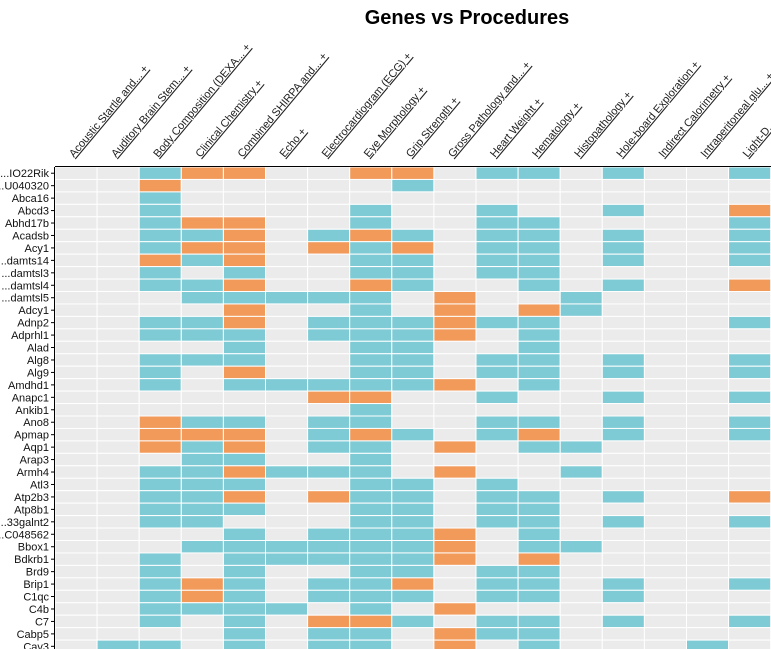 This screenshot has height=649, width=771. Describe the element at coordinates (31, 510) in the screenshot. I see `row-label: Atp8b1` at that location.